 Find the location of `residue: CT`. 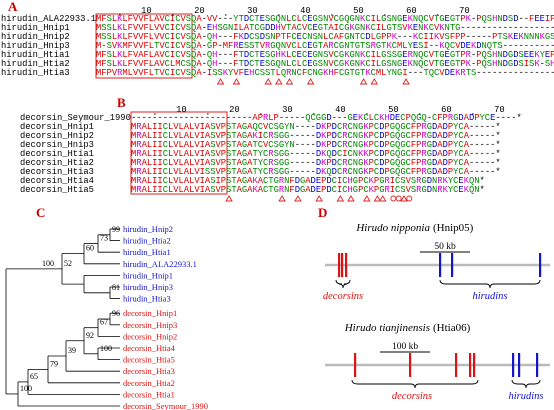

residue: CT is located at coordinates (254, 64).